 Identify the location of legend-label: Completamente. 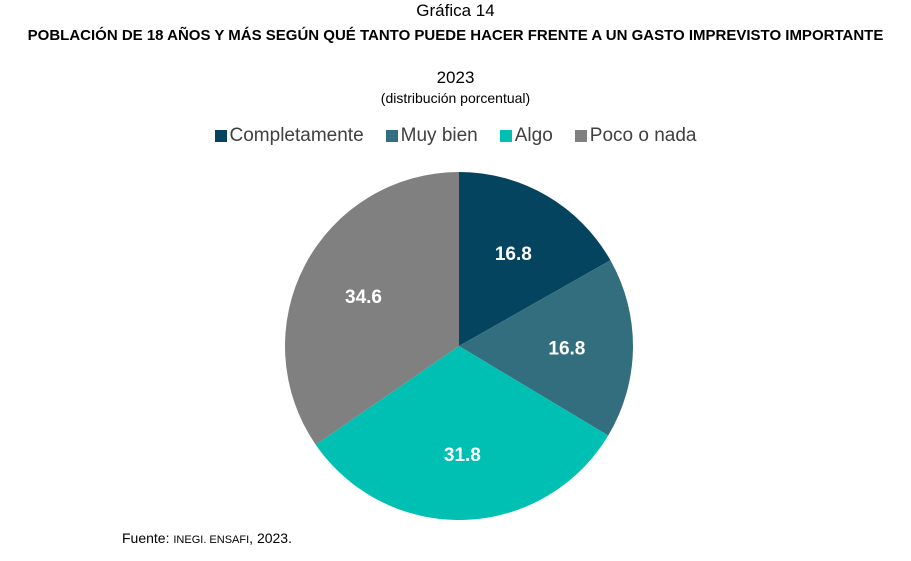
(296, 135).